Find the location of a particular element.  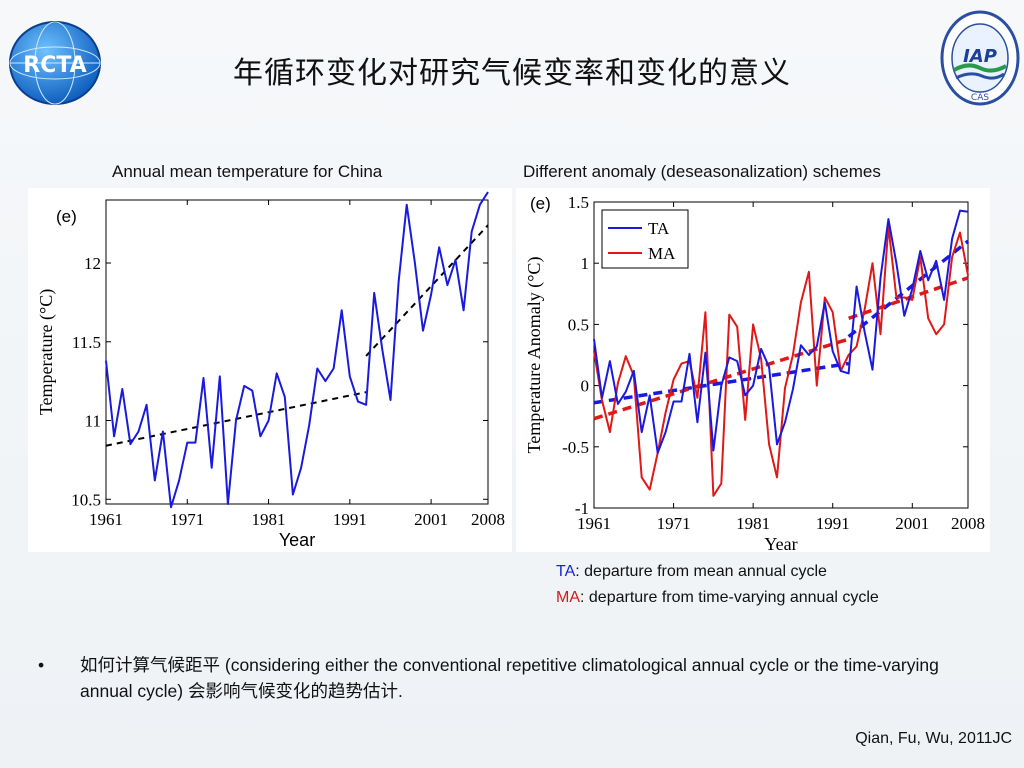

legend-label-ma: MA is located at coordinates (662, 253).